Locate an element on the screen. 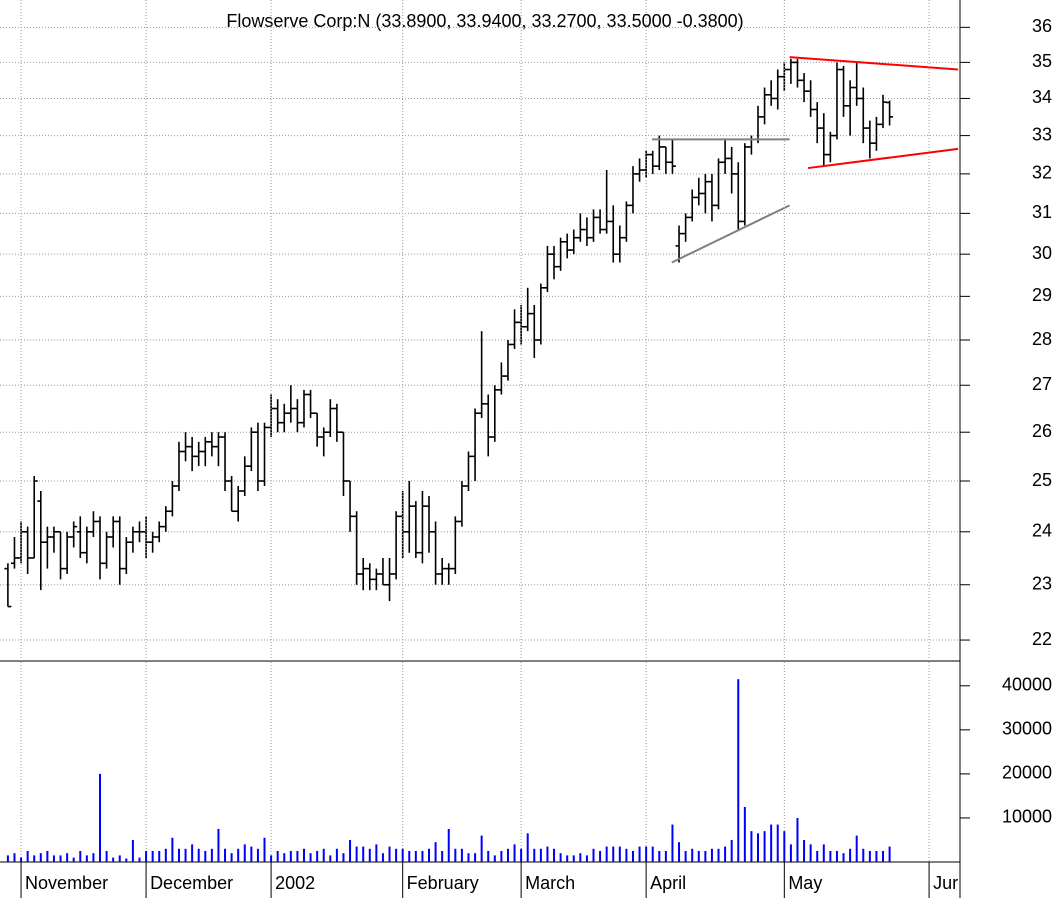 Image resolution: width=1061 pixels, height=898 pixels. x-tick-label: April is located at coordinates (668, 883).